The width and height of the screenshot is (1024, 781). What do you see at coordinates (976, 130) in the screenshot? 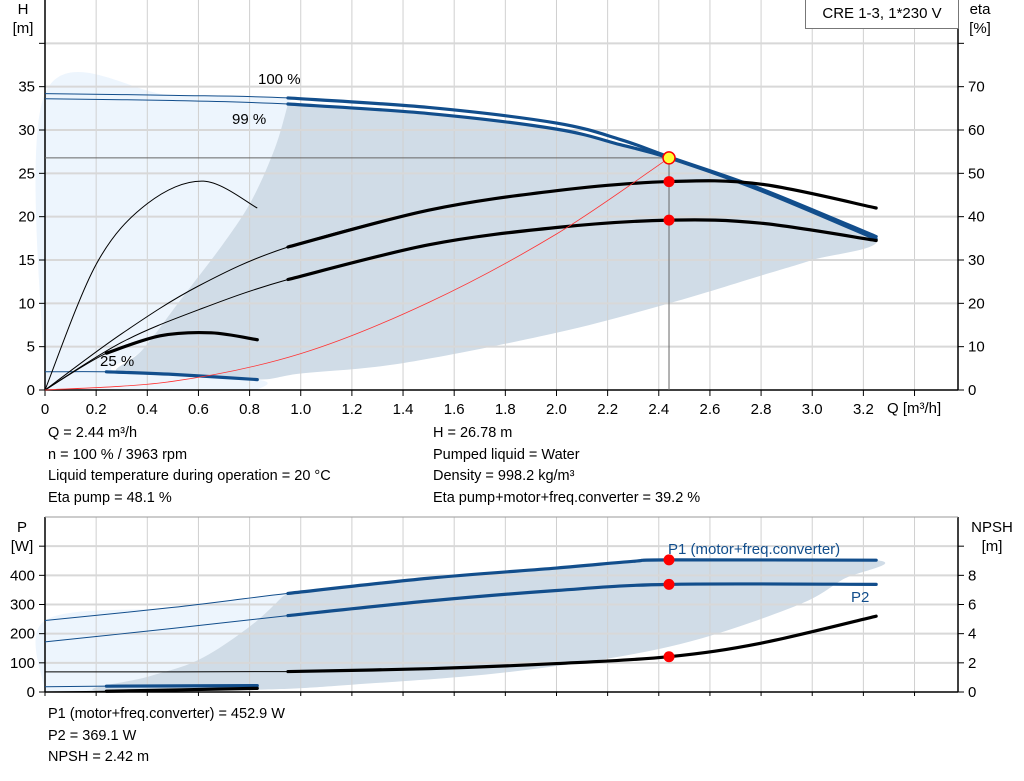
I see `right-tick-label: 60` at bounding box center [976, 130].